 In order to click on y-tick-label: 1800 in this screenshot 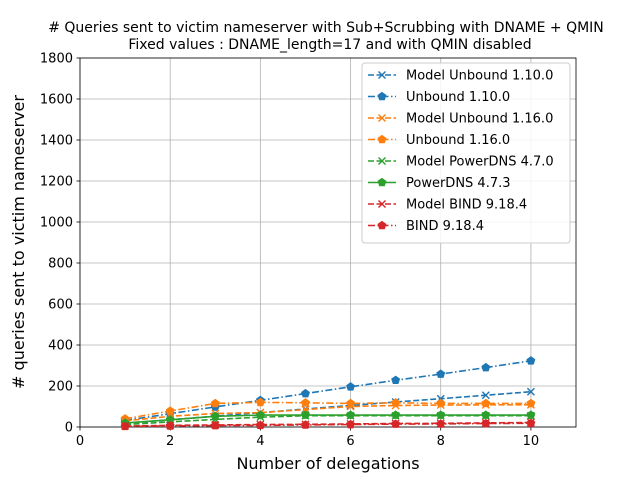, I will do `click(56, 59)`.